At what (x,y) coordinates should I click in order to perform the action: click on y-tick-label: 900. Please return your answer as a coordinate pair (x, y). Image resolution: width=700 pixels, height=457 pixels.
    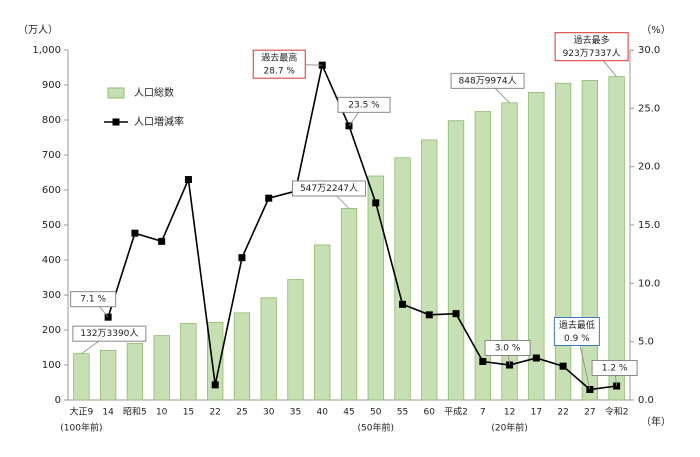
    Looking at the image, I should click on (51, 85).